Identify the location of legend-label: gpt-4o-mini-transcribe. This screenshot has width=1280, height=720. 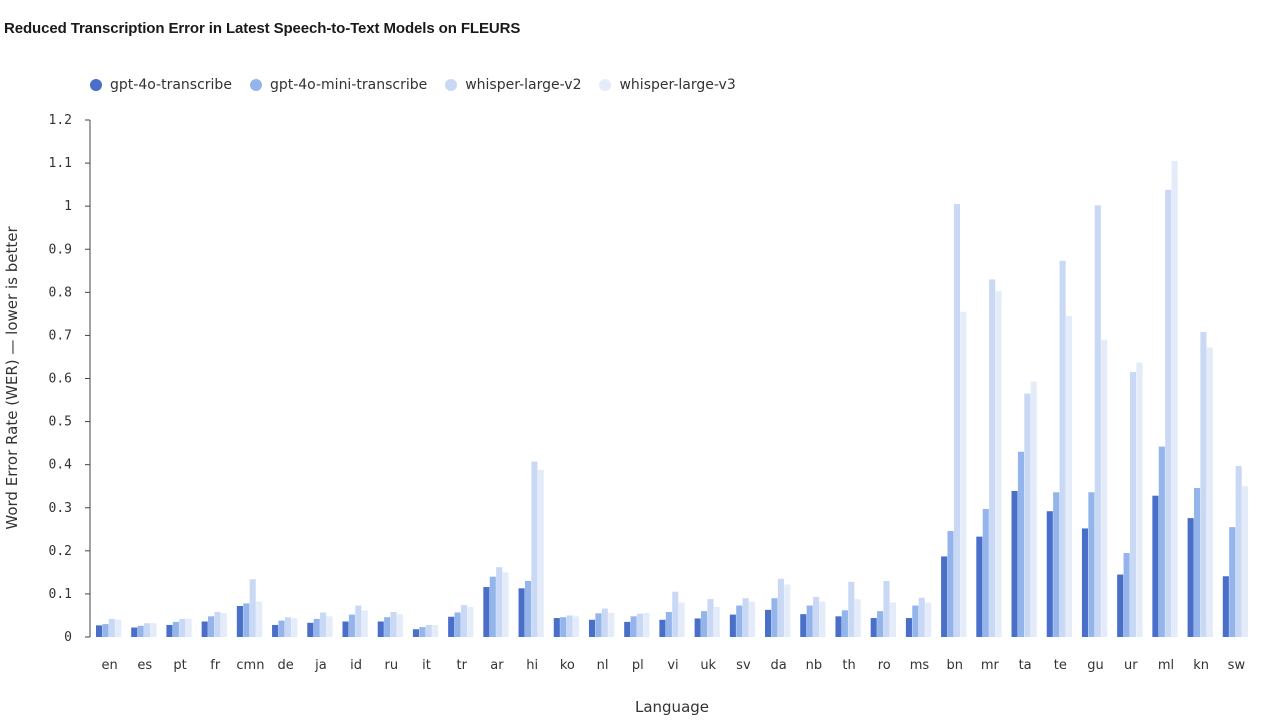
(348, 85).